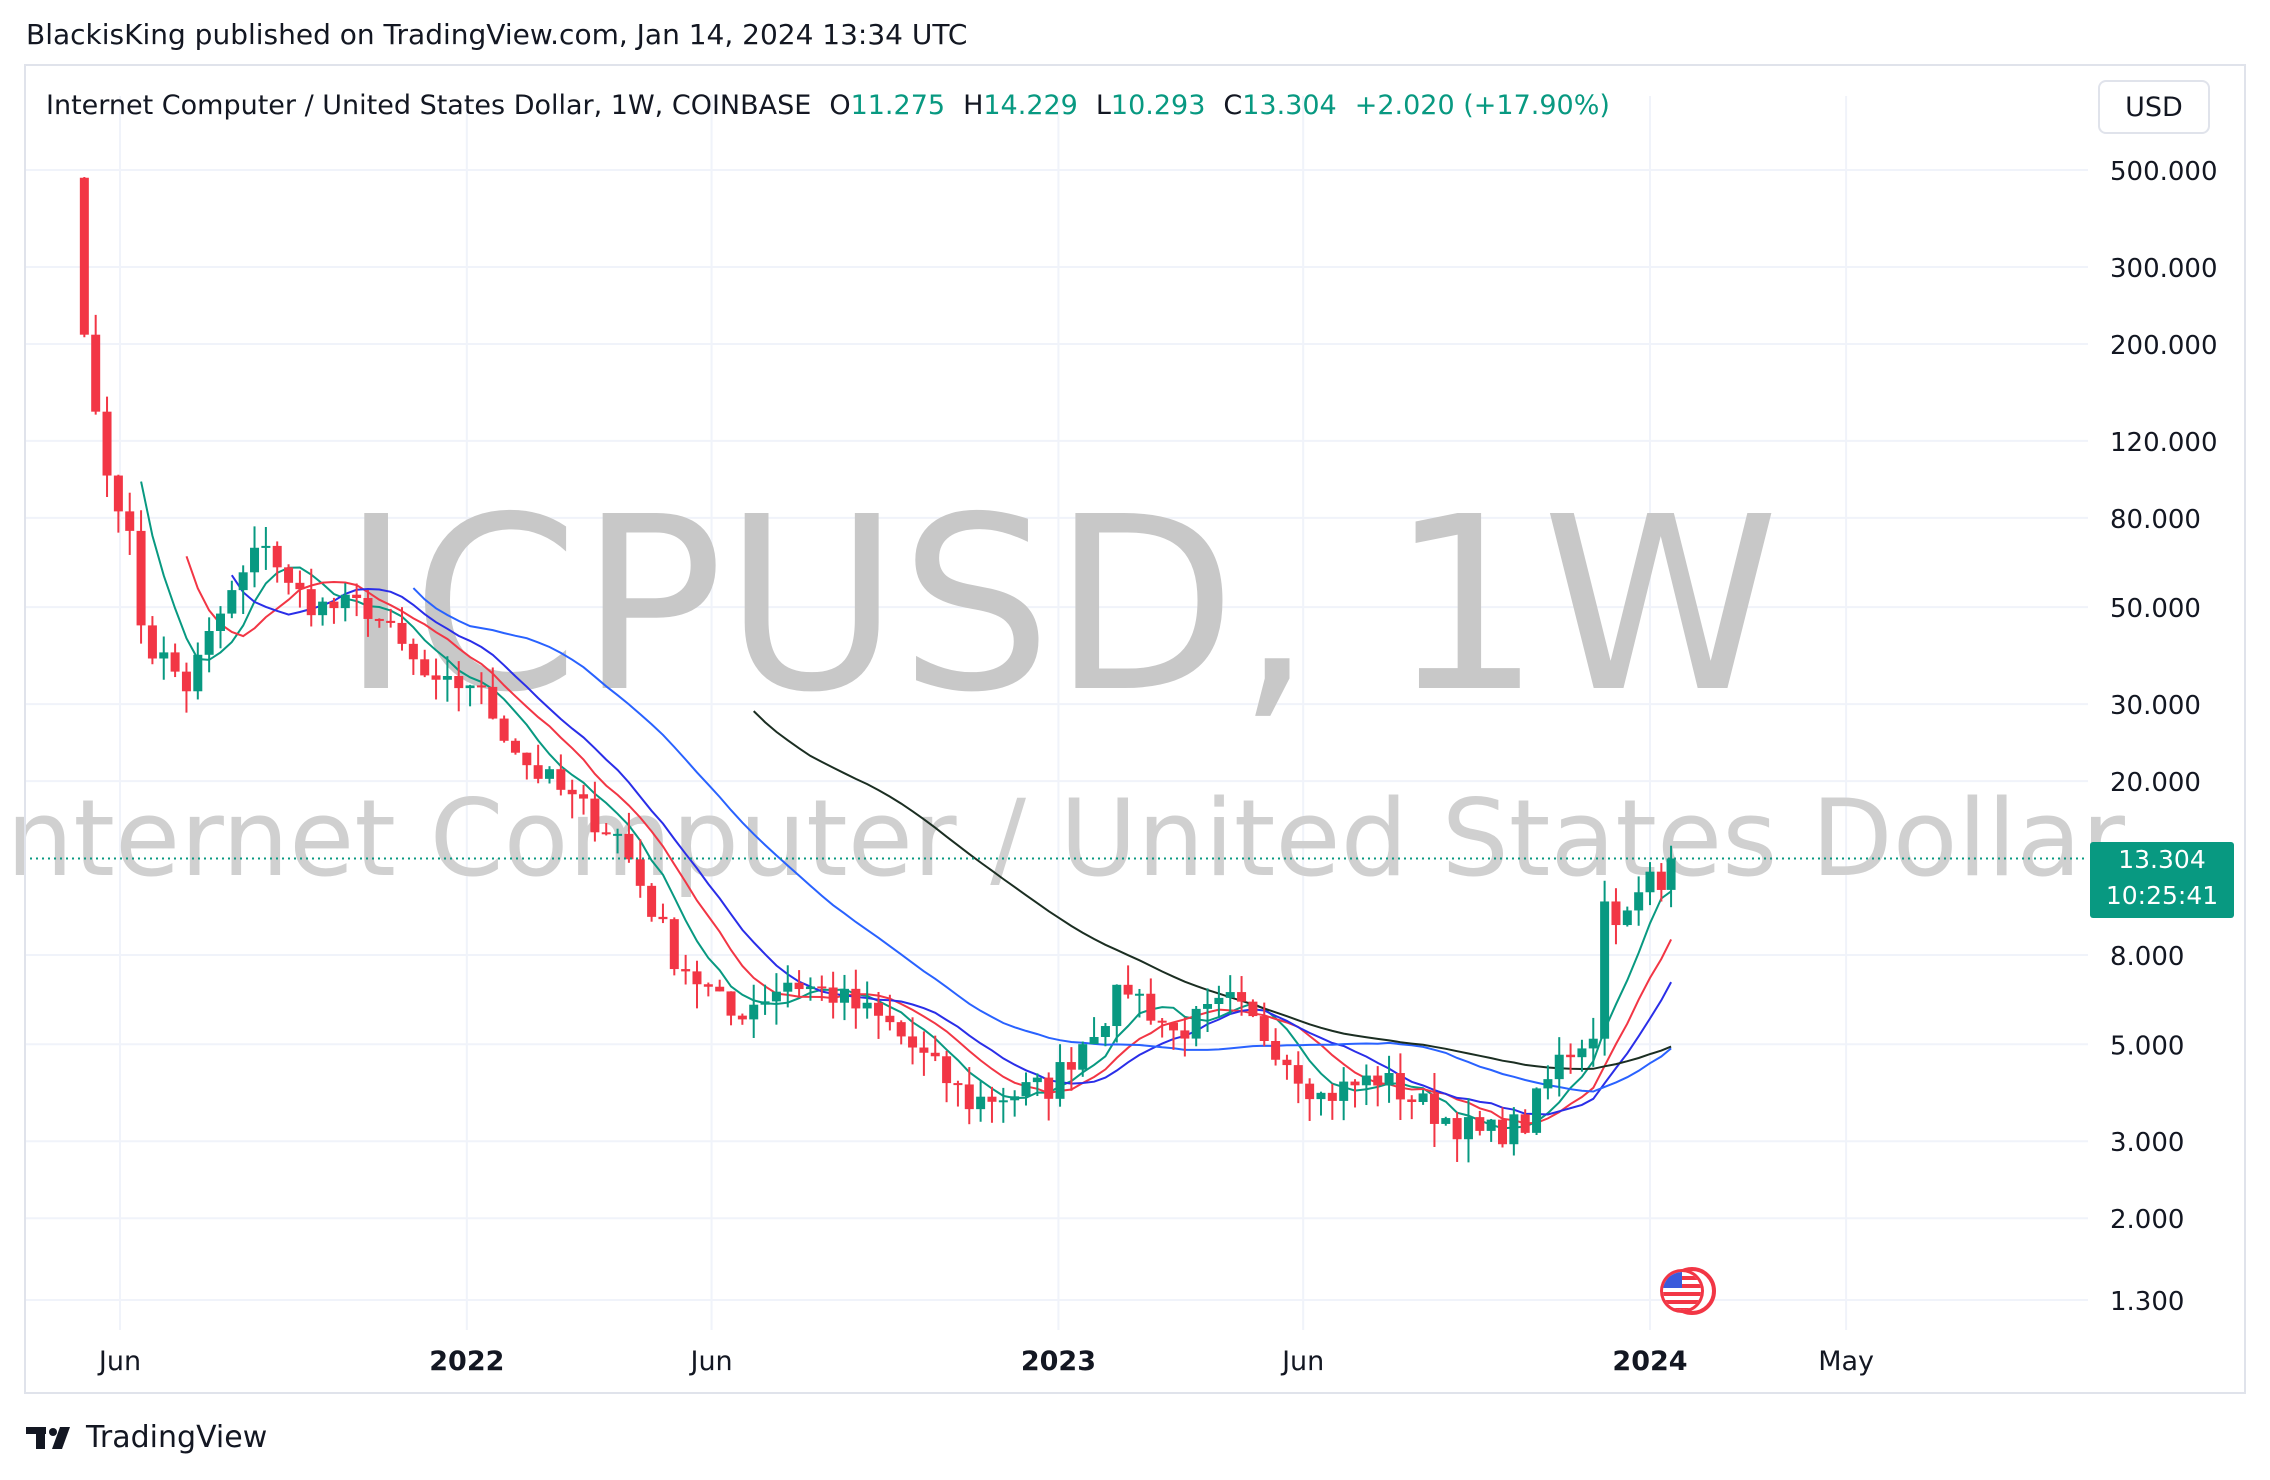  Describe the element at coordinates (840, 105) in the screenshot. I see `open-label: O` at that location.